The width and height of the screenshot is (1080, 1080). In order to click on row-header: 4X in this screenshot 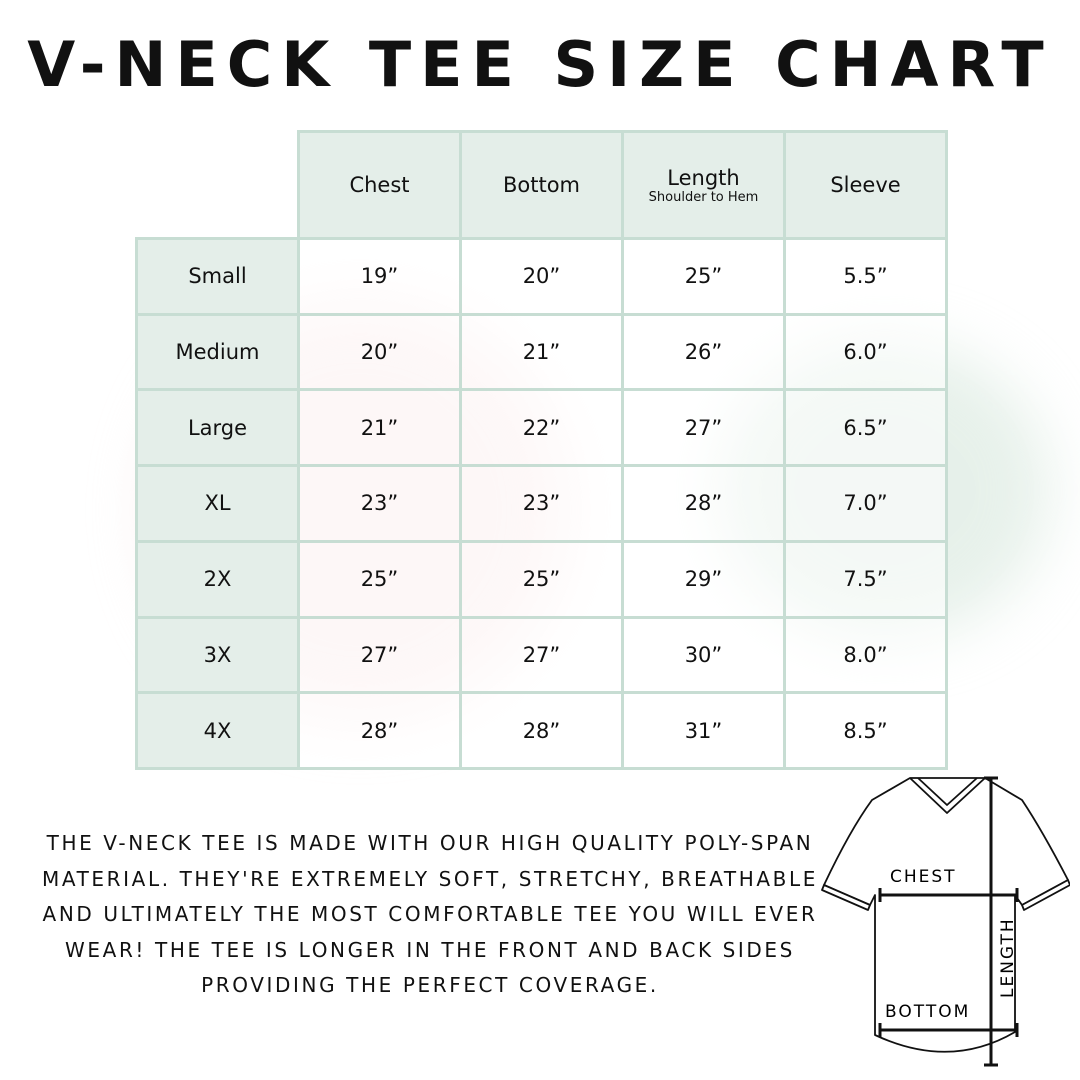, I will do `click(217, 730)`.